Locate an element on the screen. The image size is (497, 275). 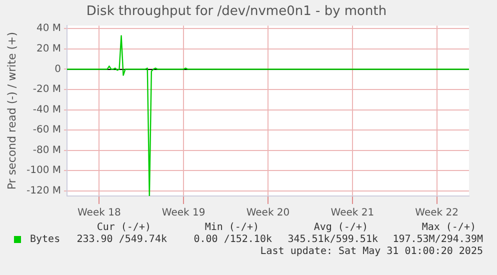
text: 0.00 /152.10k is located at coordinates (233, 239).